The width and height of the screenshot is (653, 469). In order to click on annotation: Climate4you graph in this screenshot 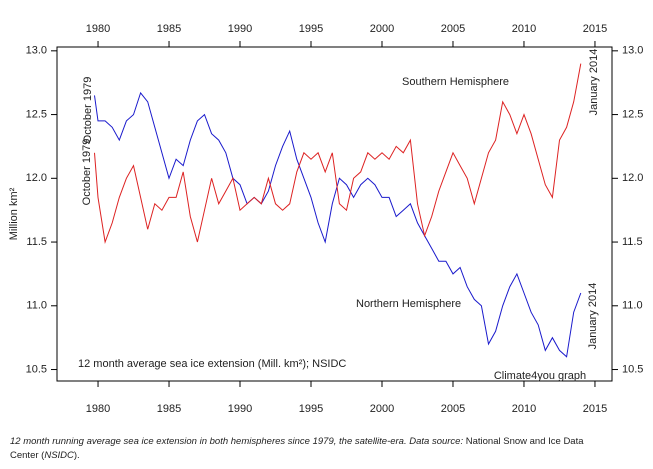, I will do `click(540, 376)`.